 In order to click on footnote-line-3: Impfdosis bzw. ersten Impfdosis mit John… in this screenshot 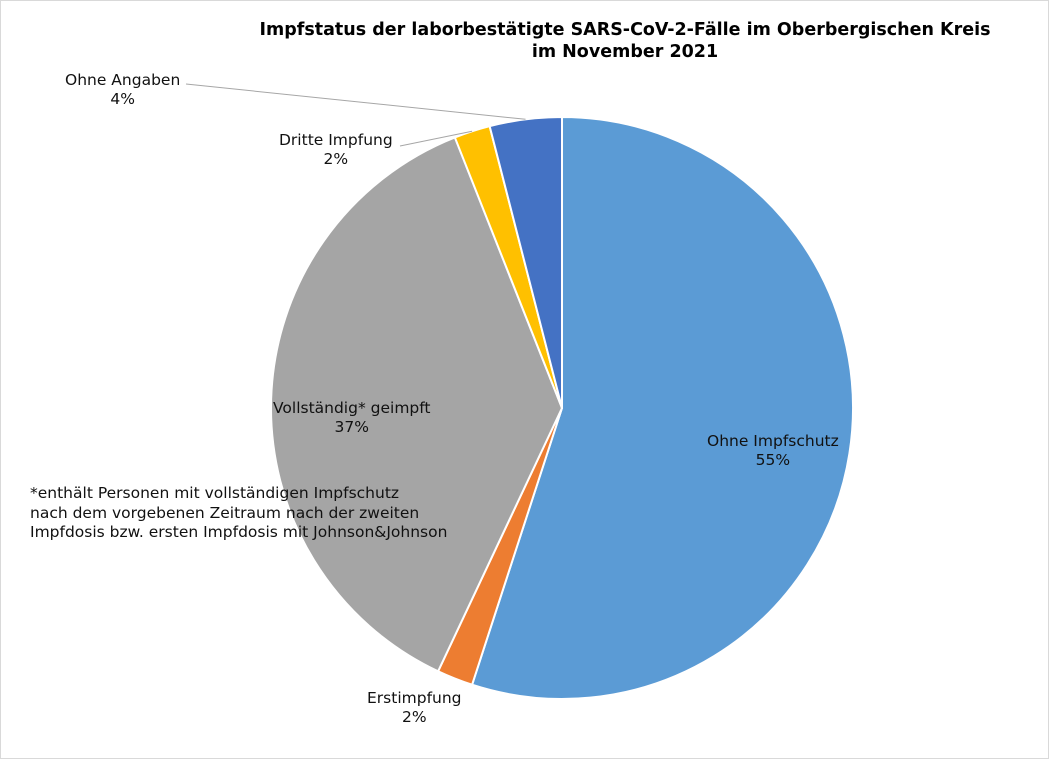, I will do `click(239, 532)`.